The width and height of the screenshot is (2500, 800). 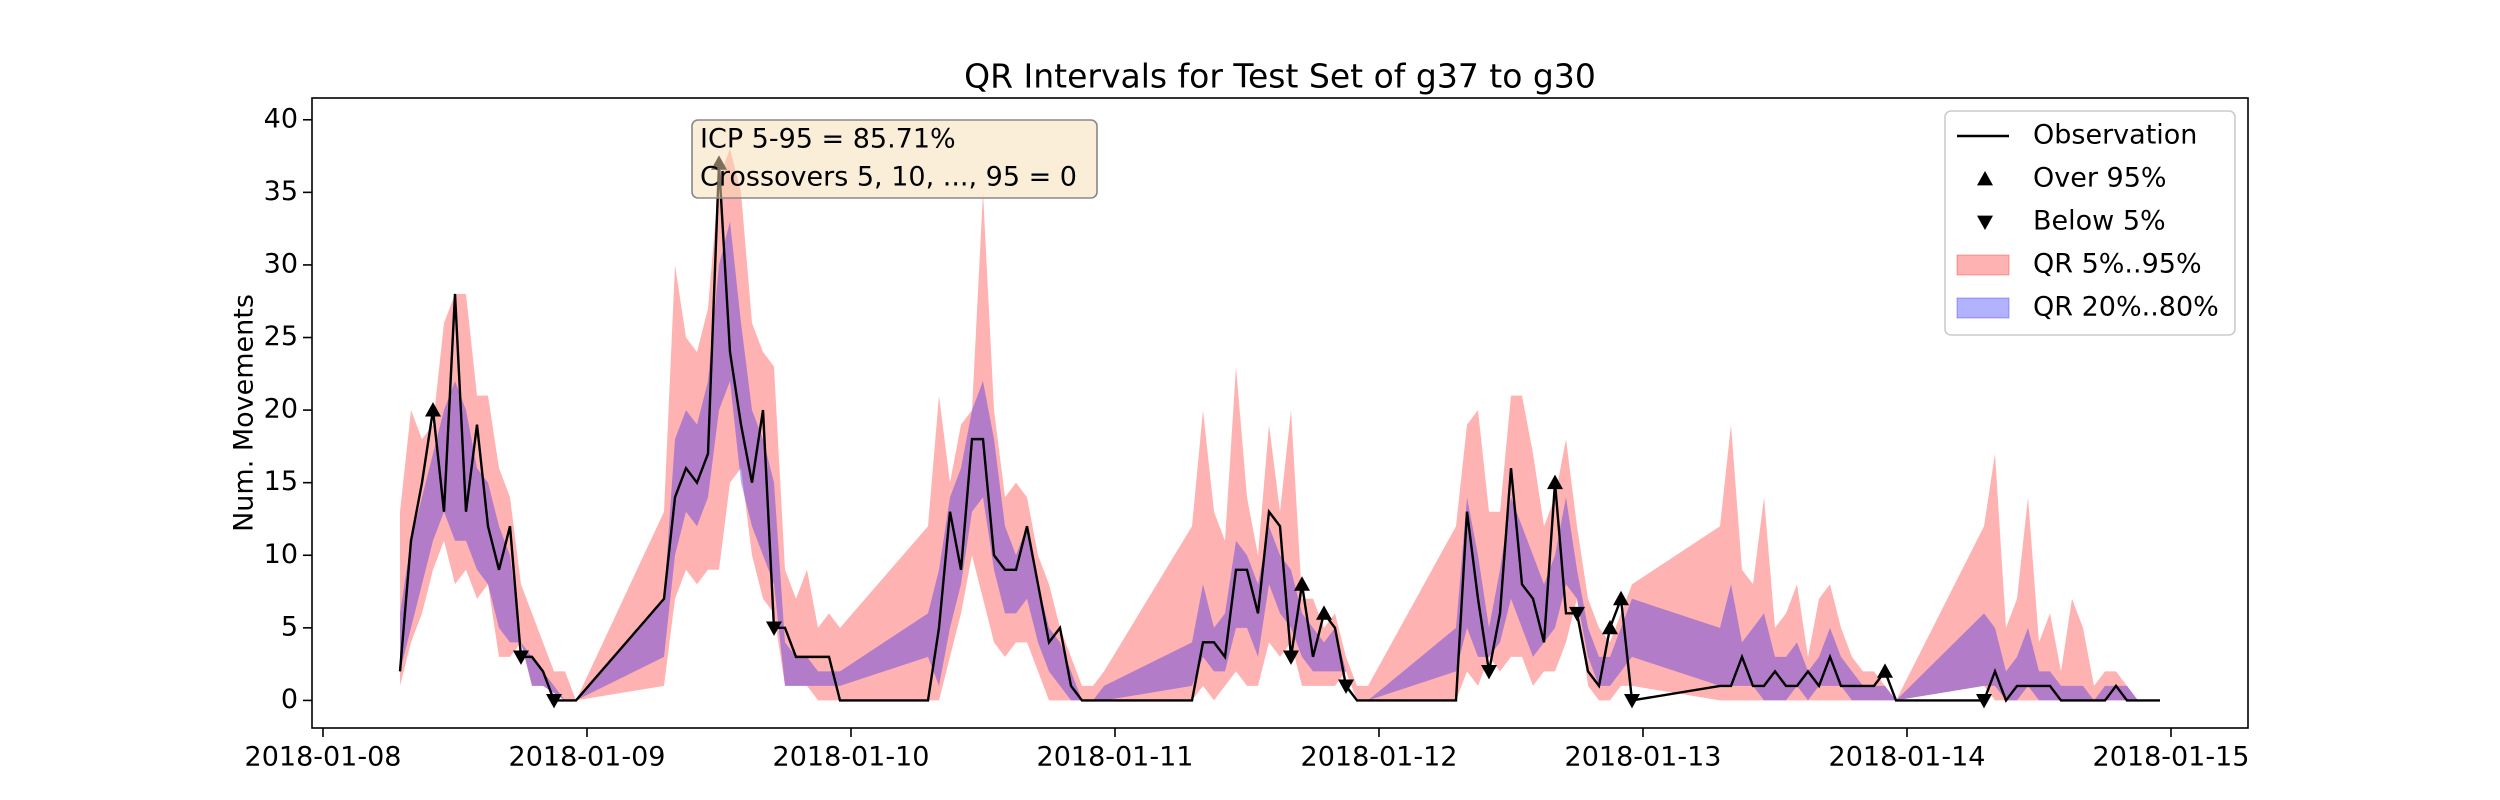 What do you see at coordinates (281, 336) in the screenshot?
I see `y-tick-label: 25` at bounding box center [281, 336].